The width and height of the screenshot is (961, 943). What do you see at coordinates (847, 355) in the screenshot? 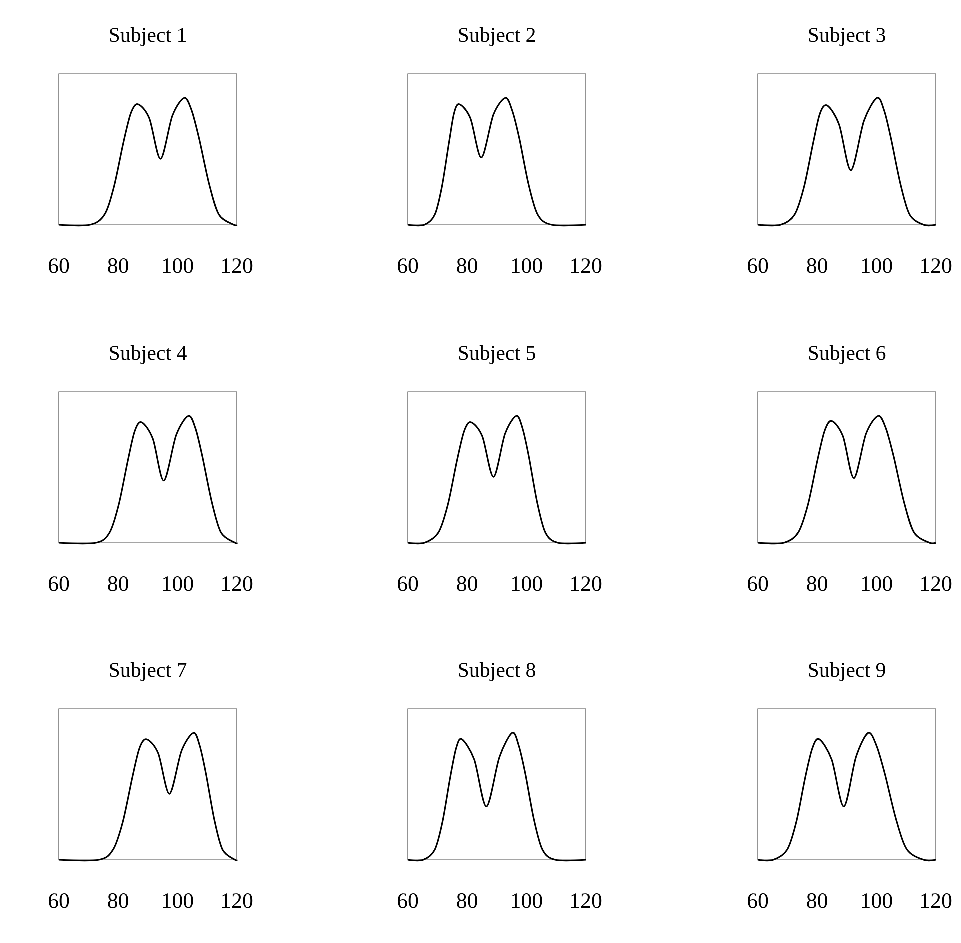
I see `chart-title: Subject 6` at bounding box center [847, 355].